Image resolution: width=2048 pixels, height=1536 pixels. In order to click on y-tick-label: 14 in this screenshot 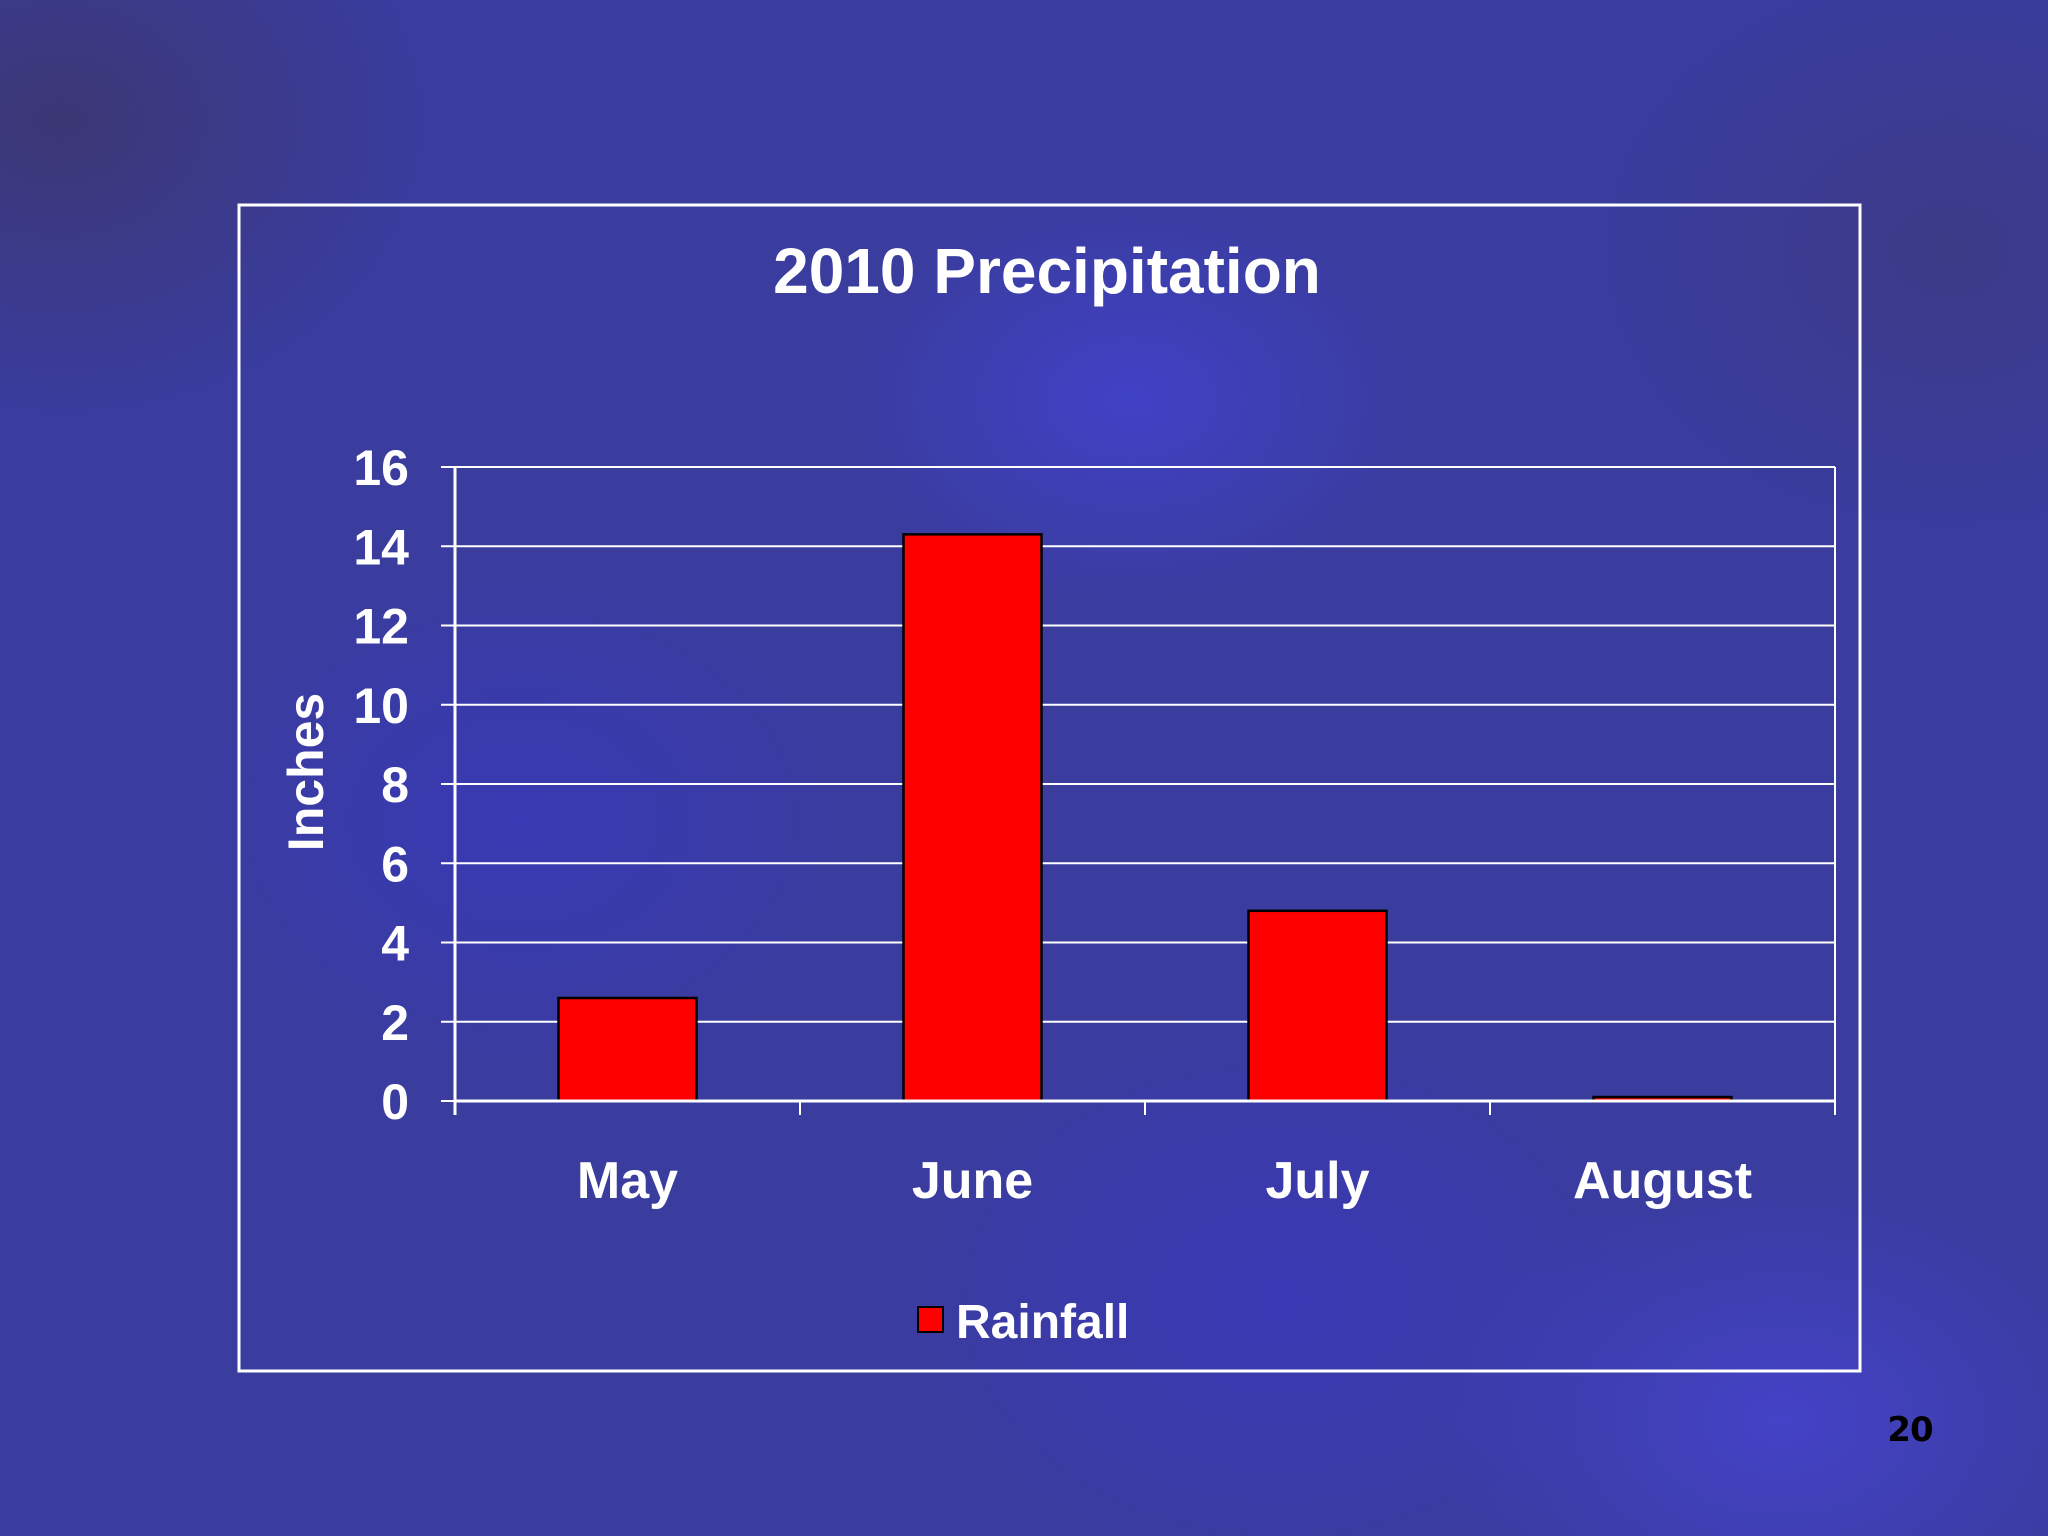, I will do `click(381, 547)`.